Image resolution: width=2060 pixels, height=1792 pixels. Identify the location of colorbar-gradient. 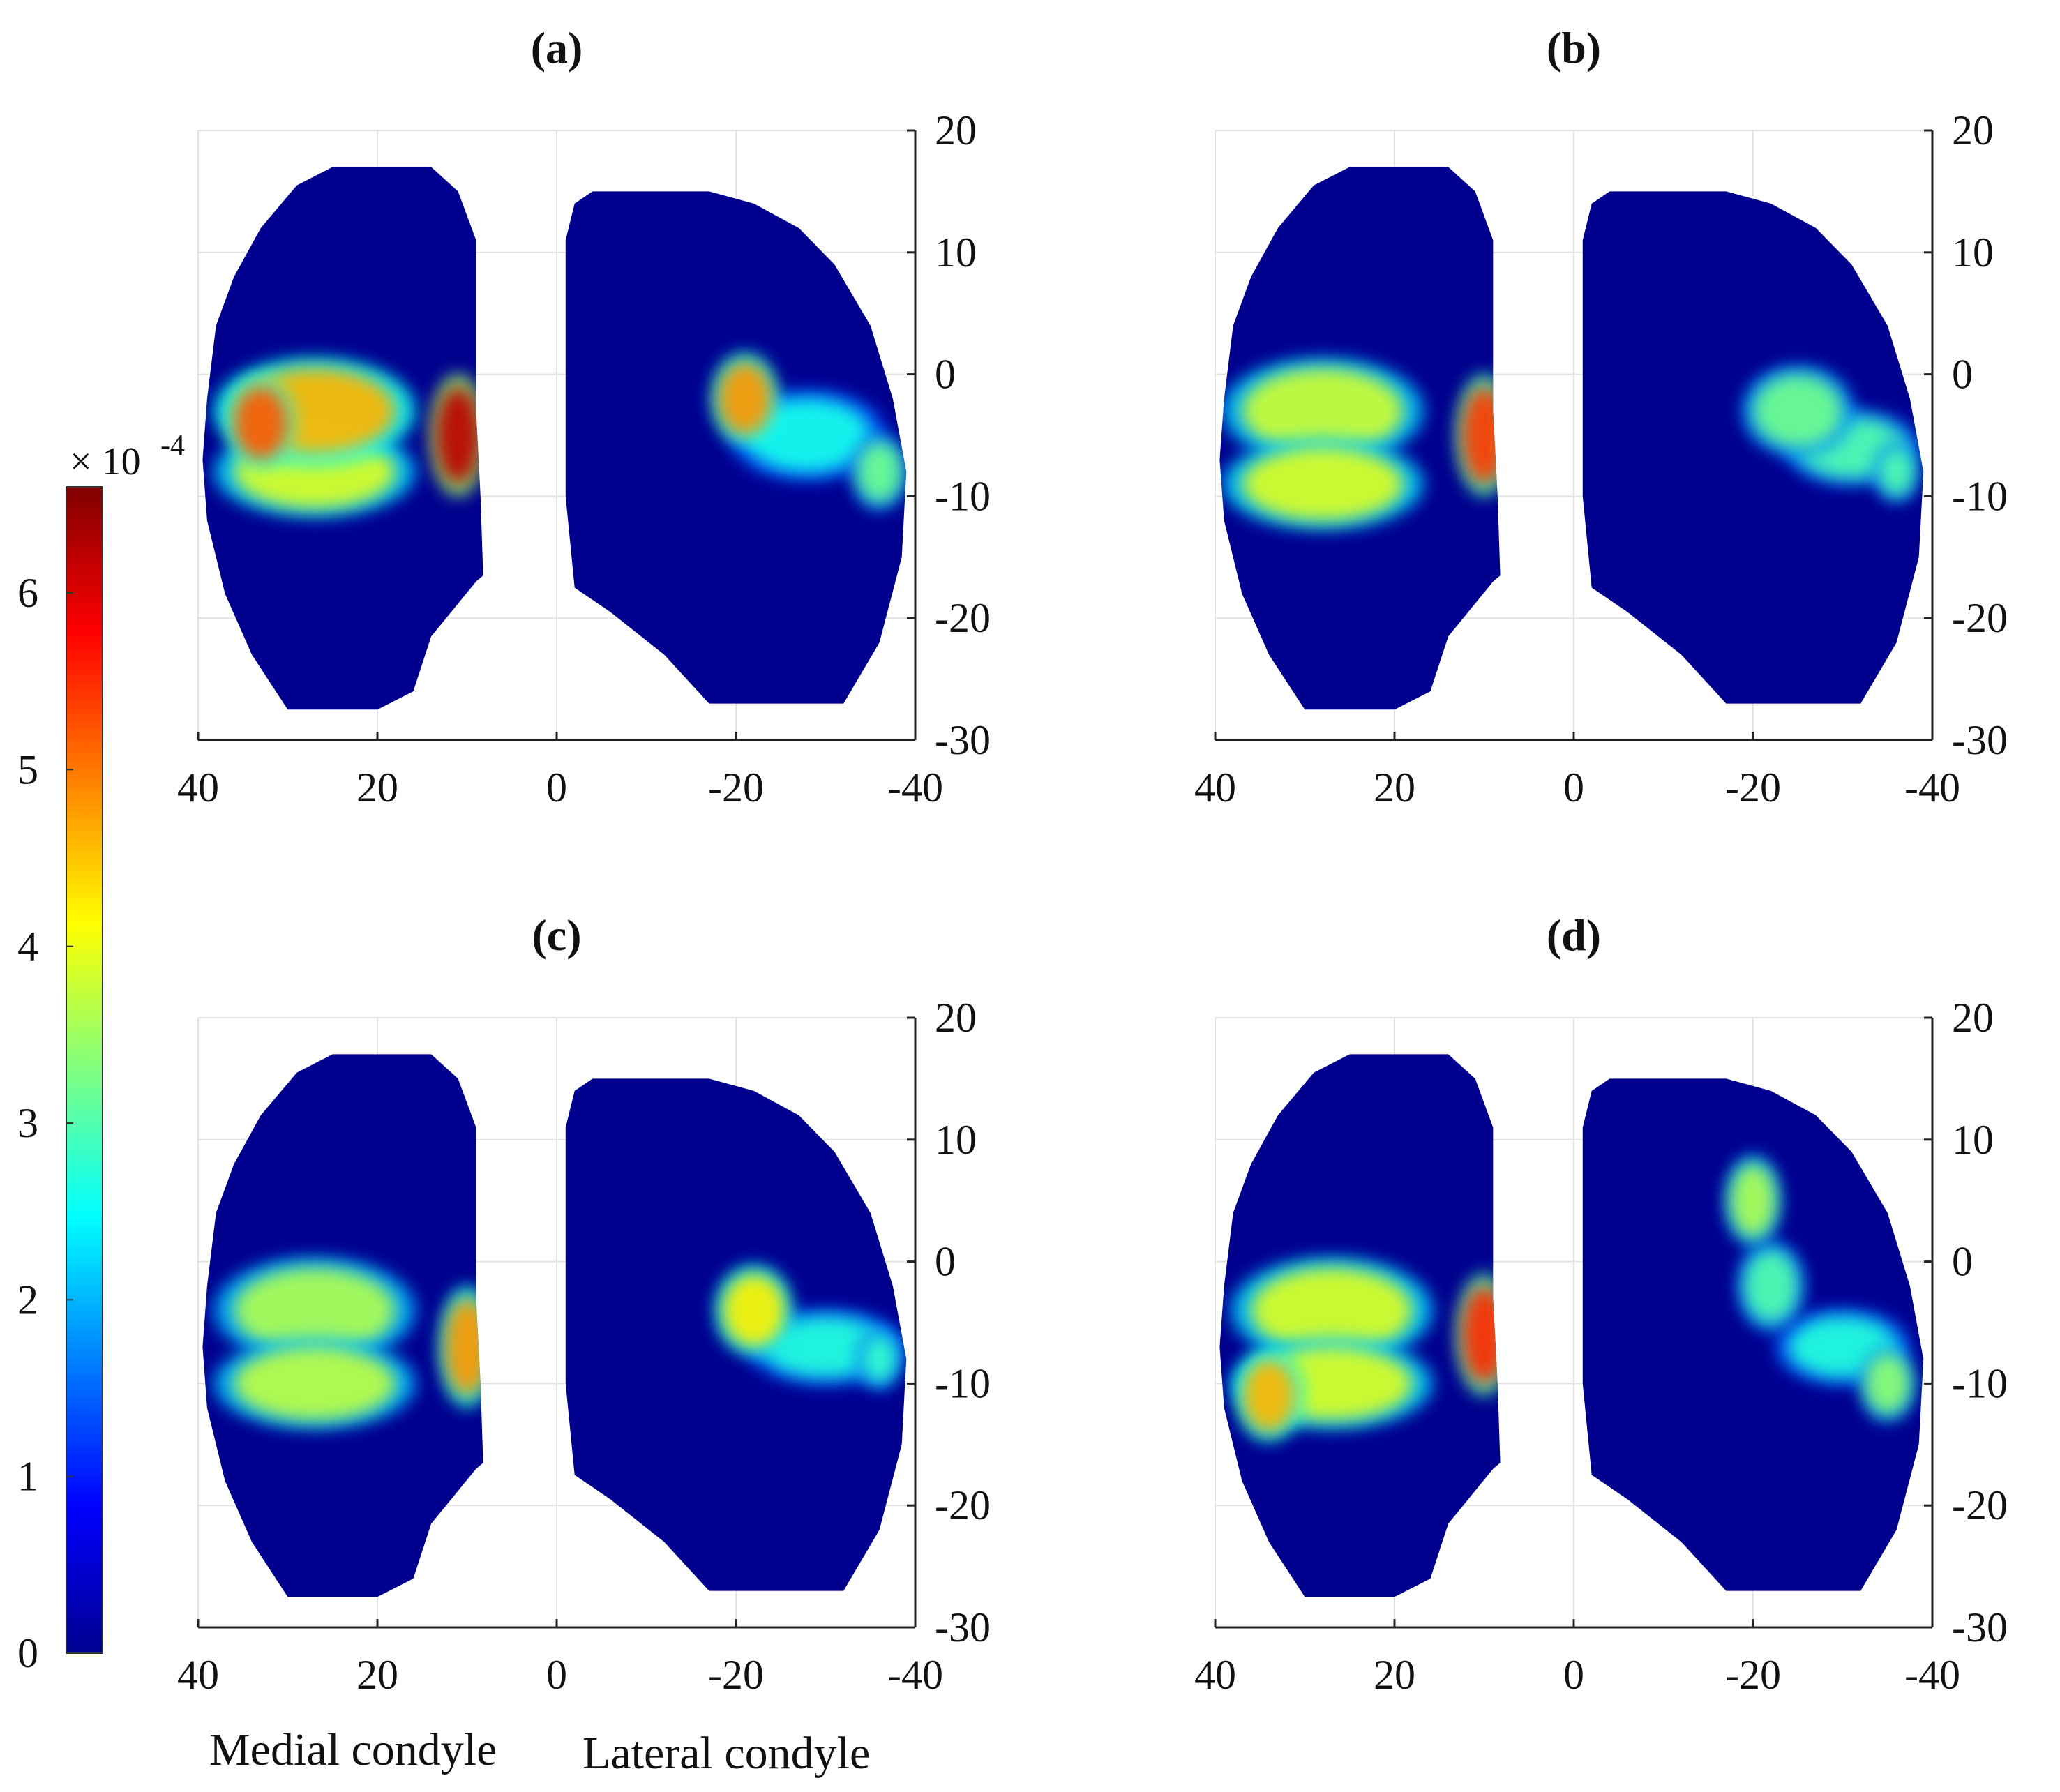
(84, 1070).